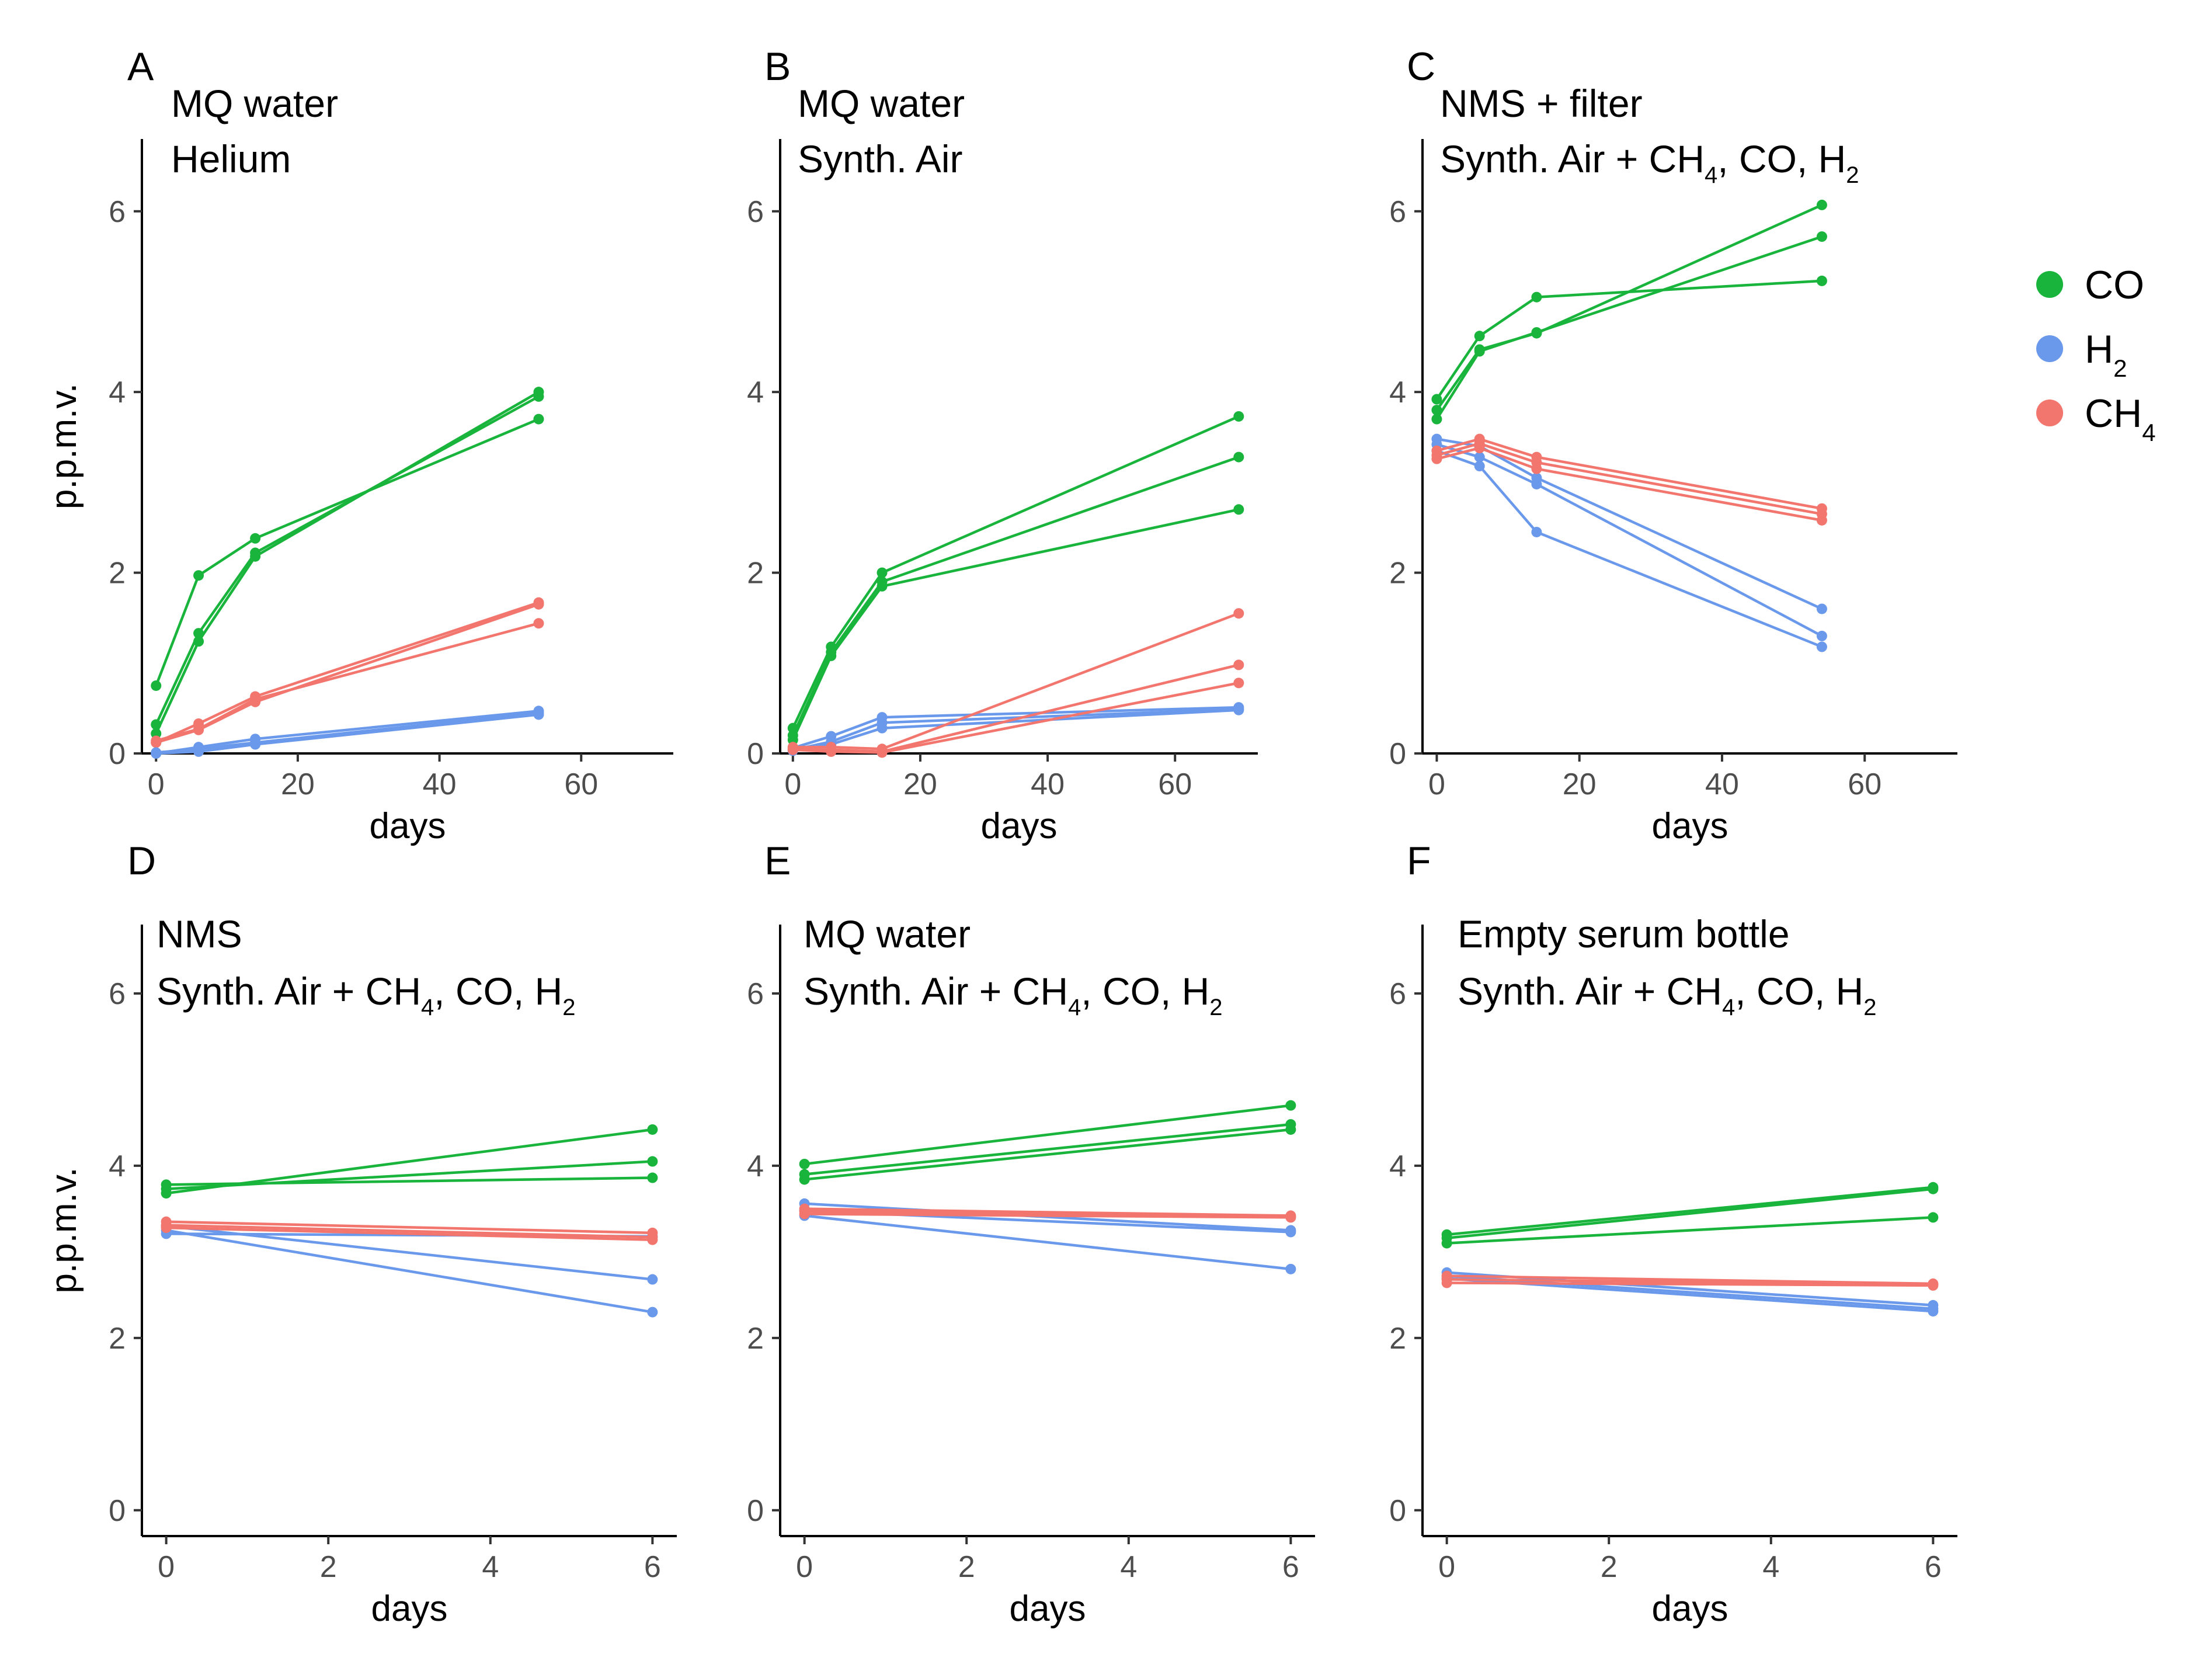 This screenshot has height=1678, width=2212. What do you see at coordinates (491, 1567) in the screenshot?
I see `x-tick-label: 4` at bounding box center [491, 1567].